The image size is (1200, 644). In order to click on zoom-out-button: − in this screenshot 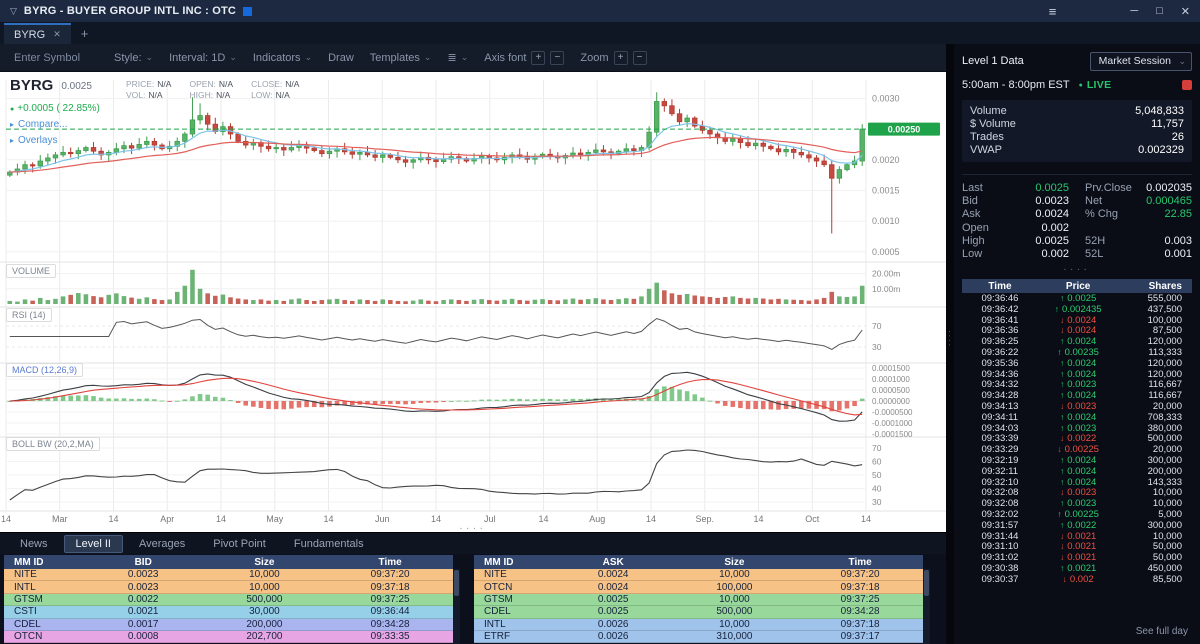, I will do `click(639, 57)`.